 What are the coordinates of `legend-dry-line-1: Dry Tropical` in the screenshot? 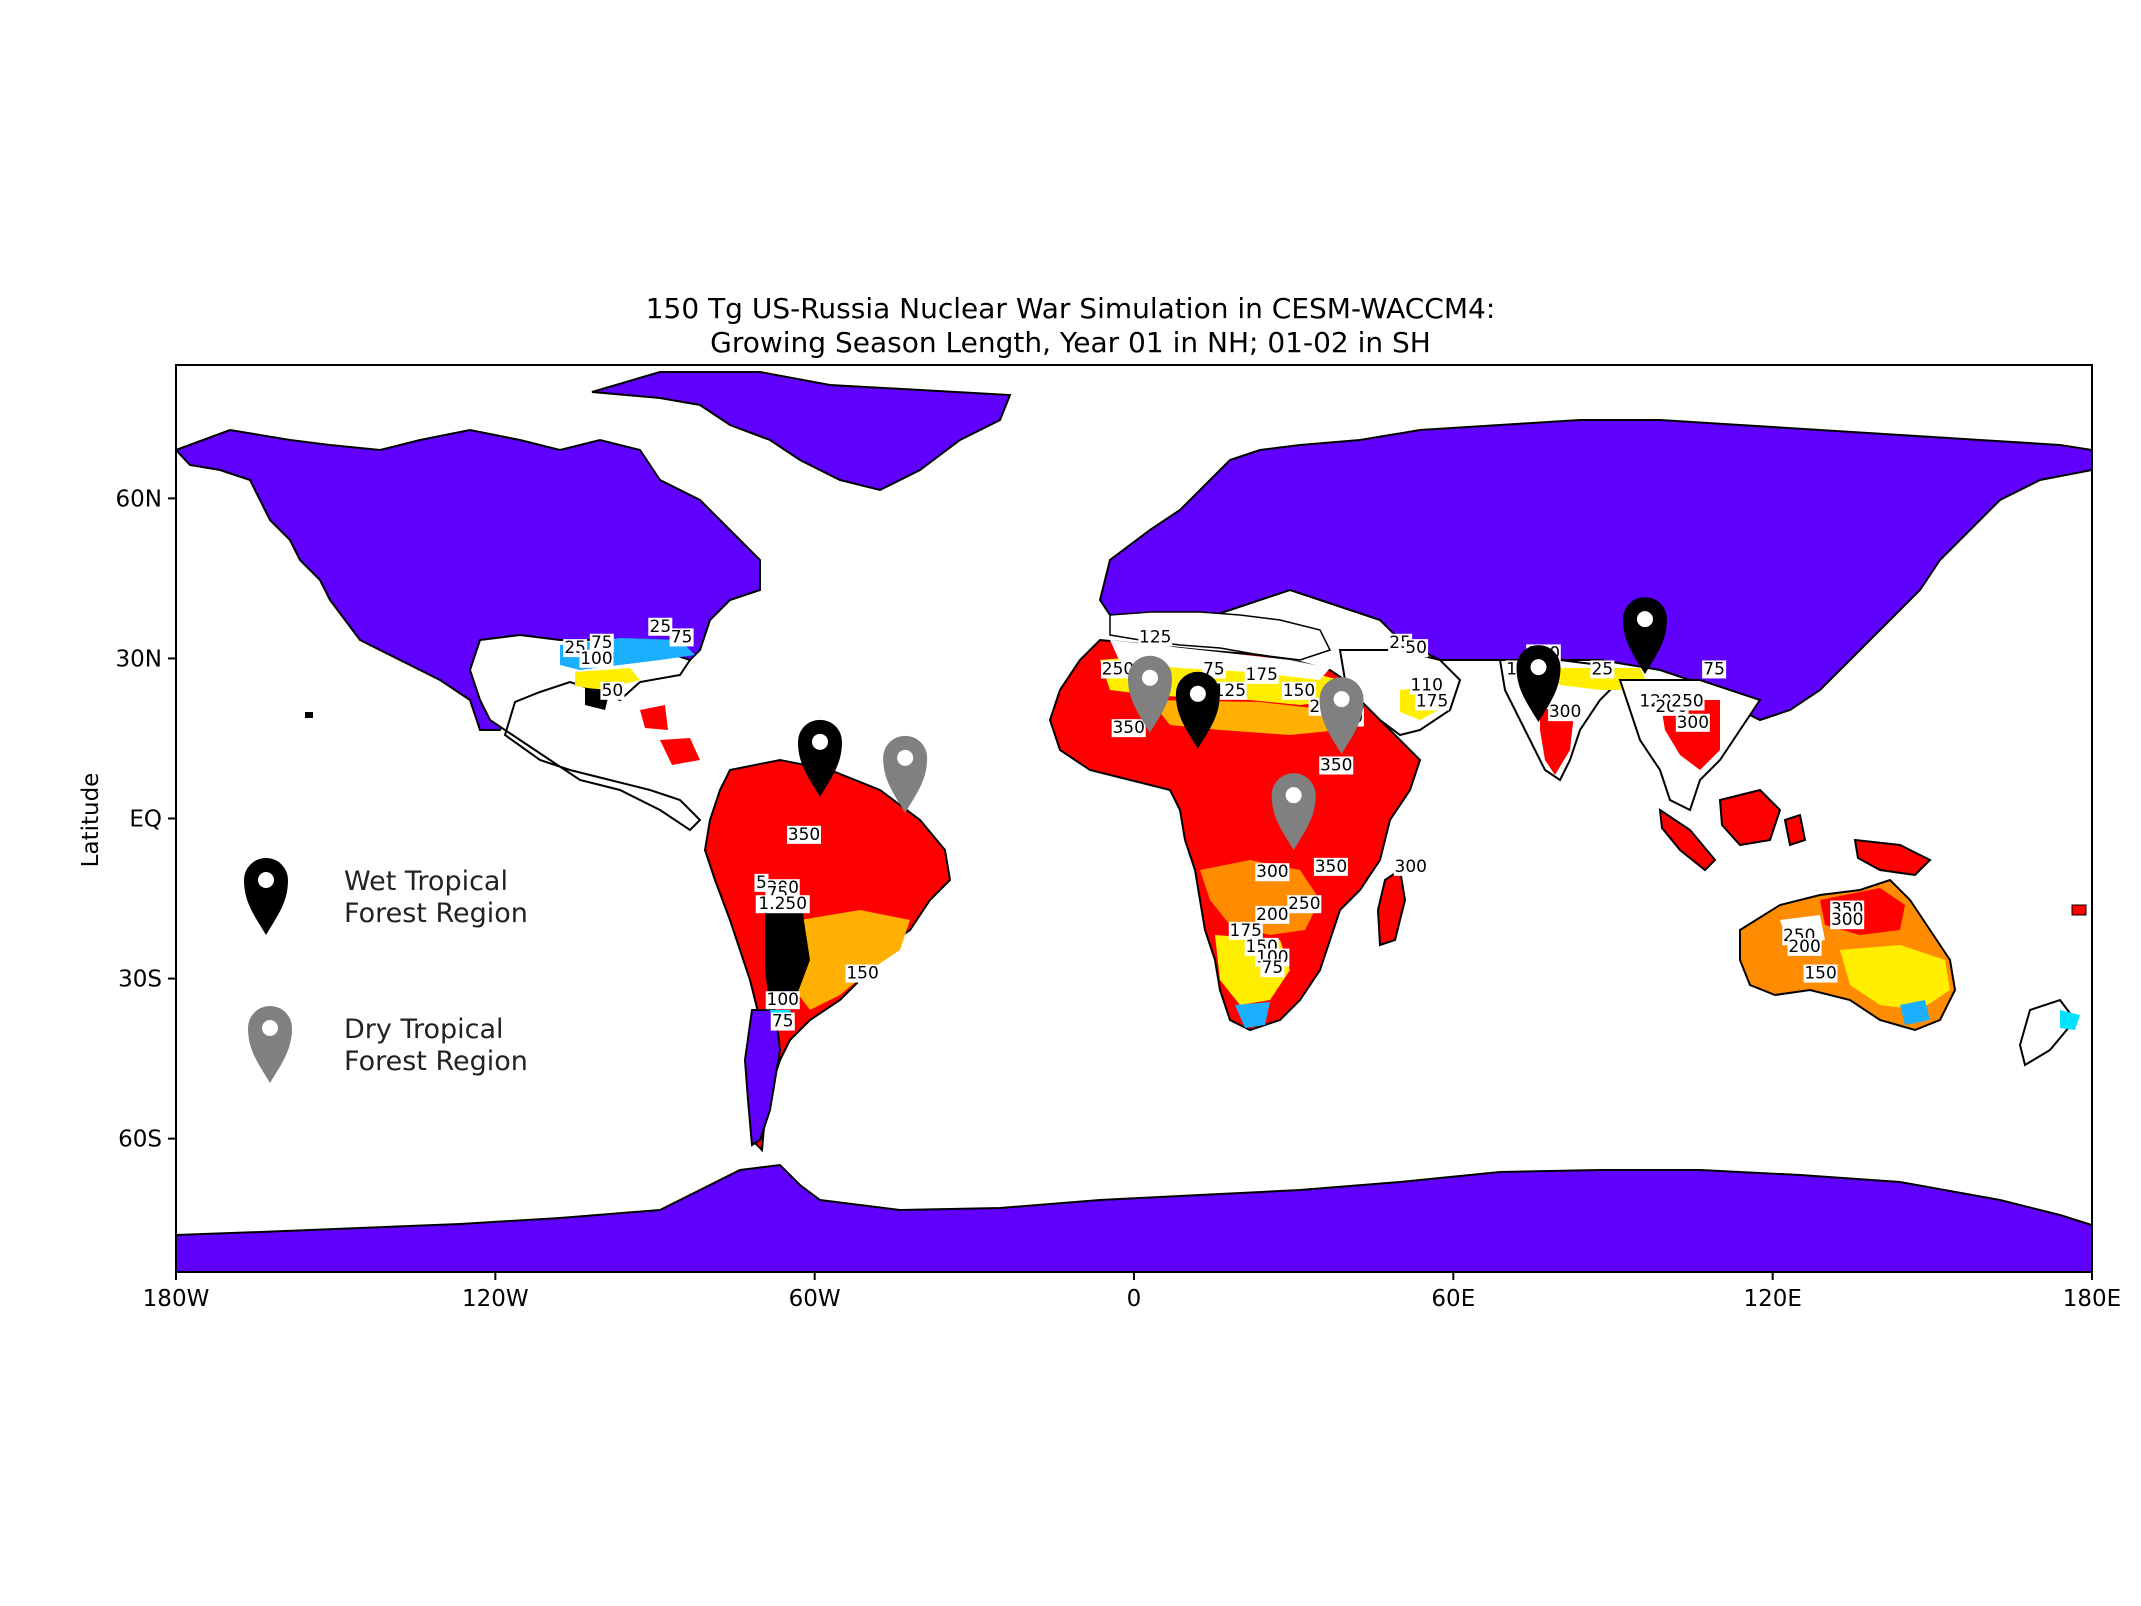 It's located at (424, 1029).